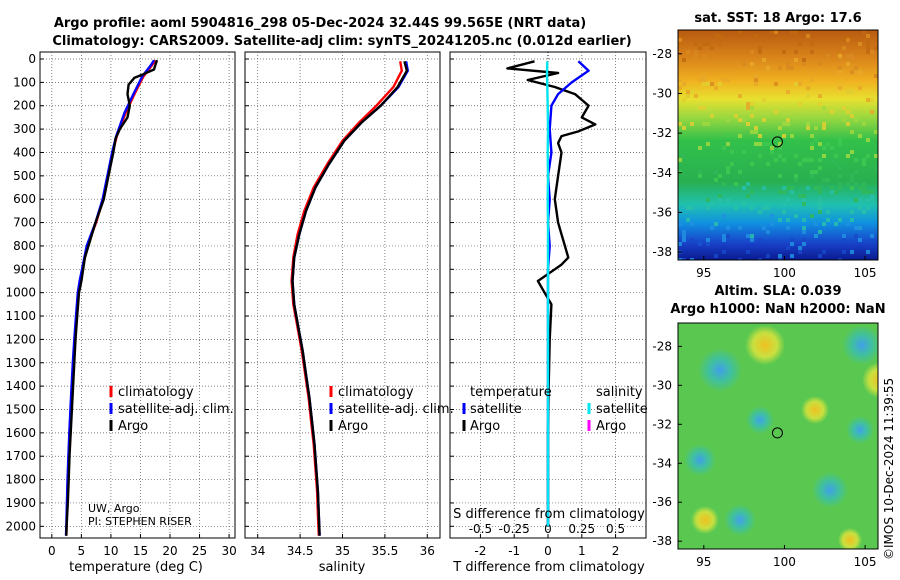  What do you see at coordinates (20, 409) in the screenshot?
I see `depth-tick-label: 1500` at bounding box center [20, 409].